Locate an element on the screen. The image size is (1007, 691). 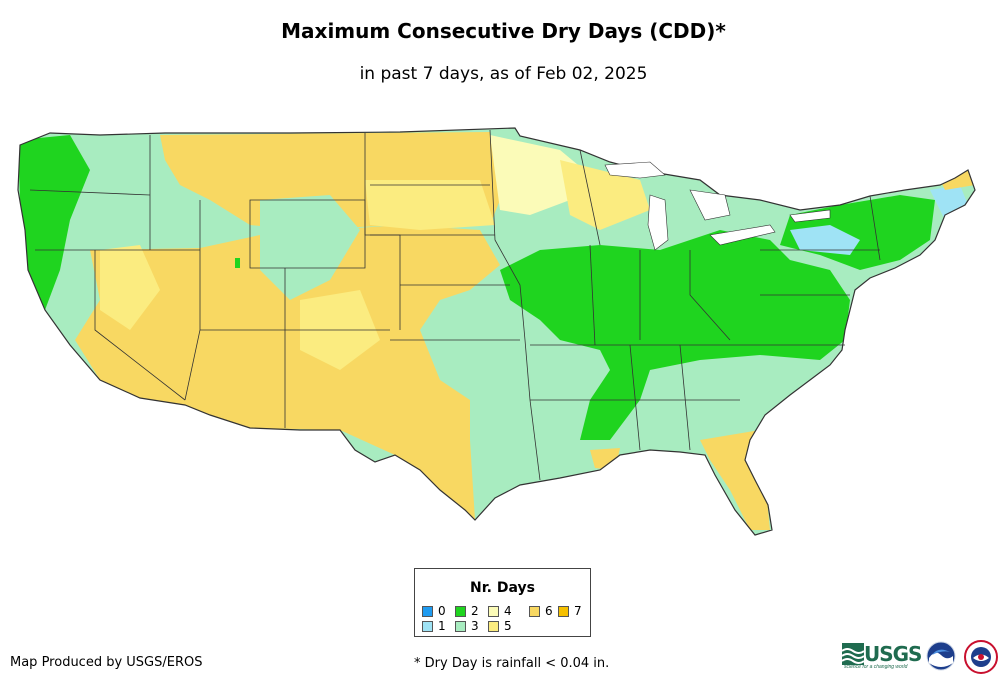
great-lakes is located at coordinates (717, 206).